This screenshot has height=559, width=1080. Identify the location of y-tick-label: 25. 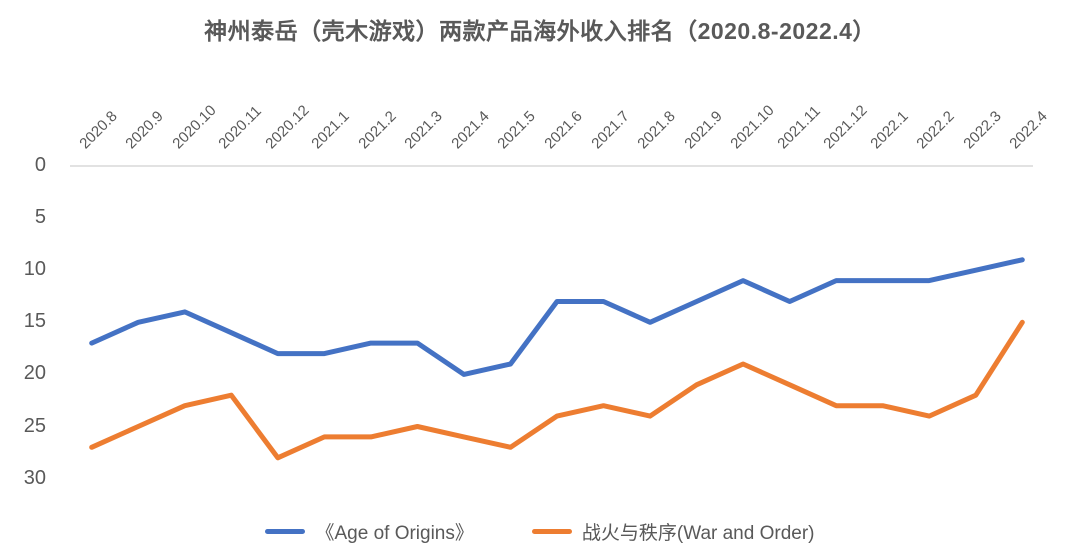
(34, 425).